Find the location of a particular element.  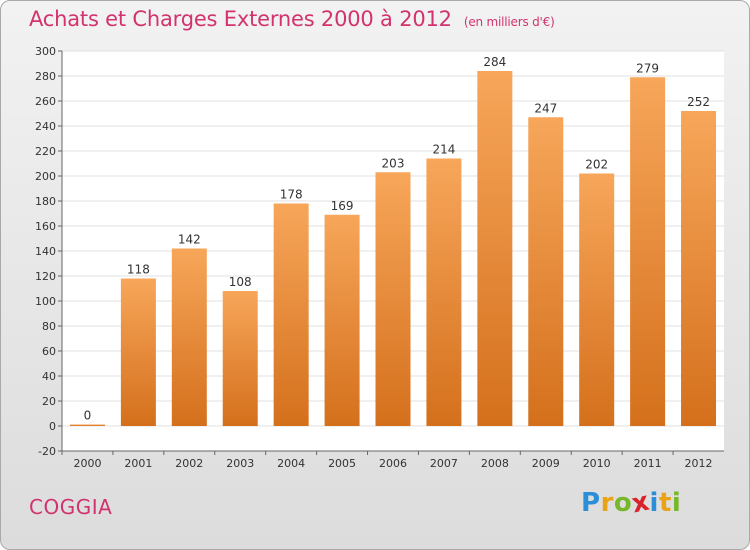

y-tick-label: 220 is located at coordinates (45, 151).